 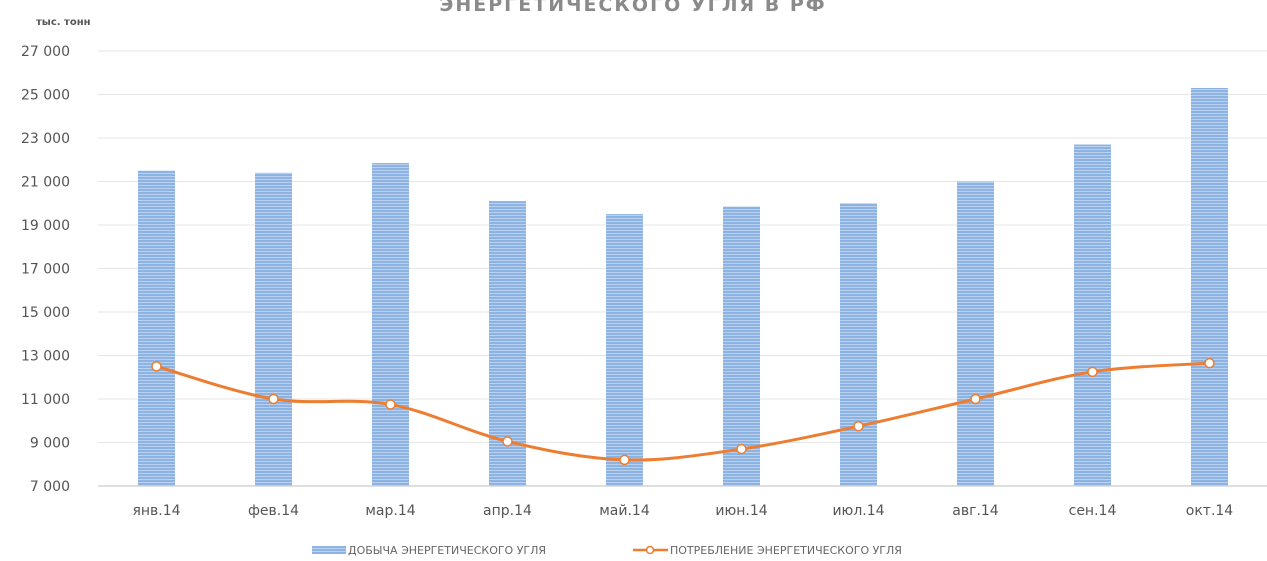 What do you see at coordinates (45, 96) in the screenshot?
I see `y-tick-label: 25 000` at bounding box center [45, 96].